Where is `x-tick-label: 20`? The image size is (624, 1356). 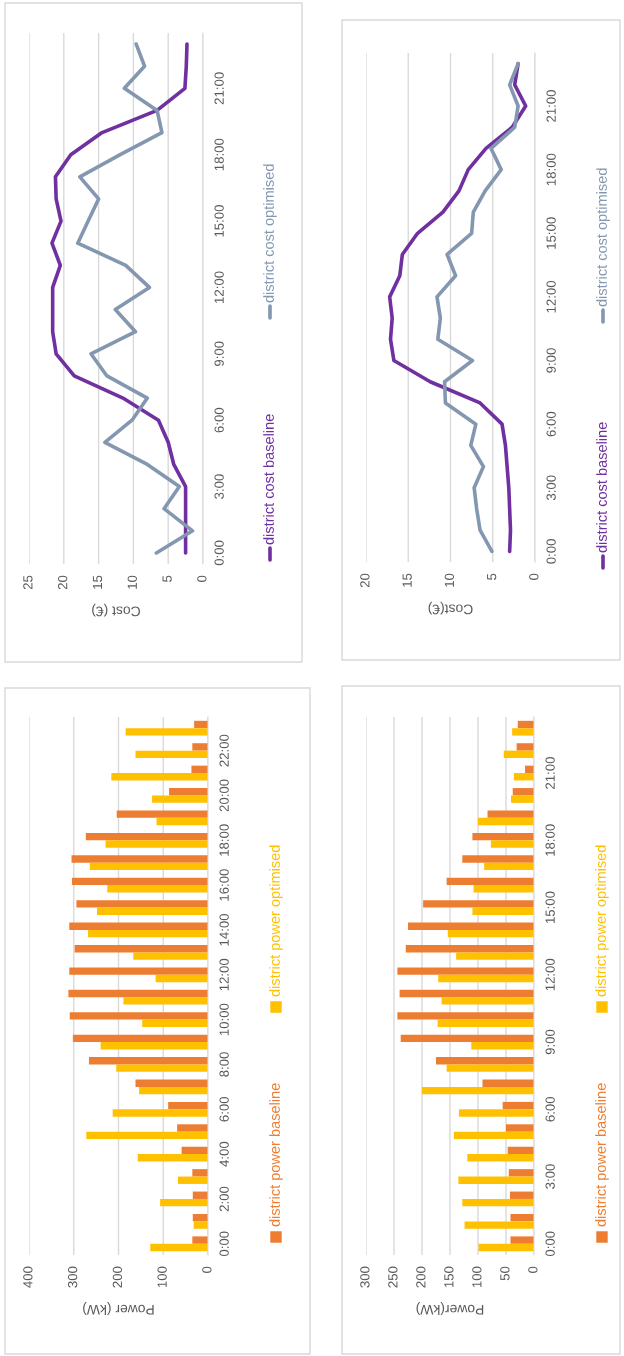 x-tick-label: 20 is located at coordinates (365, 580).